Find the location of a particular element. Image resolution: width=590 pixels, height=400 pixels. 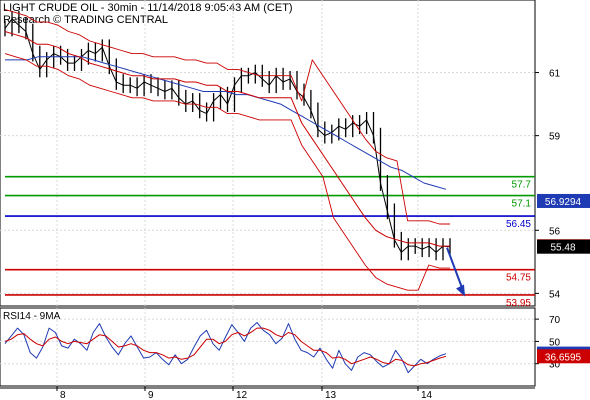

rsi-tick-label: 30 is located at coordinates (555, 365).